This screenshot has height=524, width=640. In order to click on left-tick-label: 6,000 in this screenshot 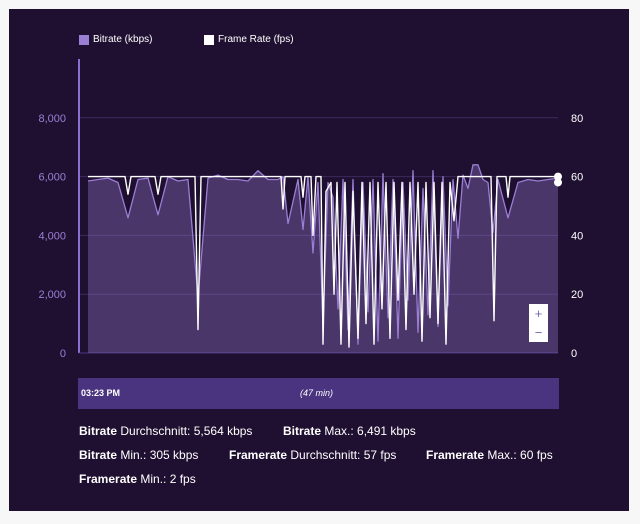, I will do `click(52, 178)`.